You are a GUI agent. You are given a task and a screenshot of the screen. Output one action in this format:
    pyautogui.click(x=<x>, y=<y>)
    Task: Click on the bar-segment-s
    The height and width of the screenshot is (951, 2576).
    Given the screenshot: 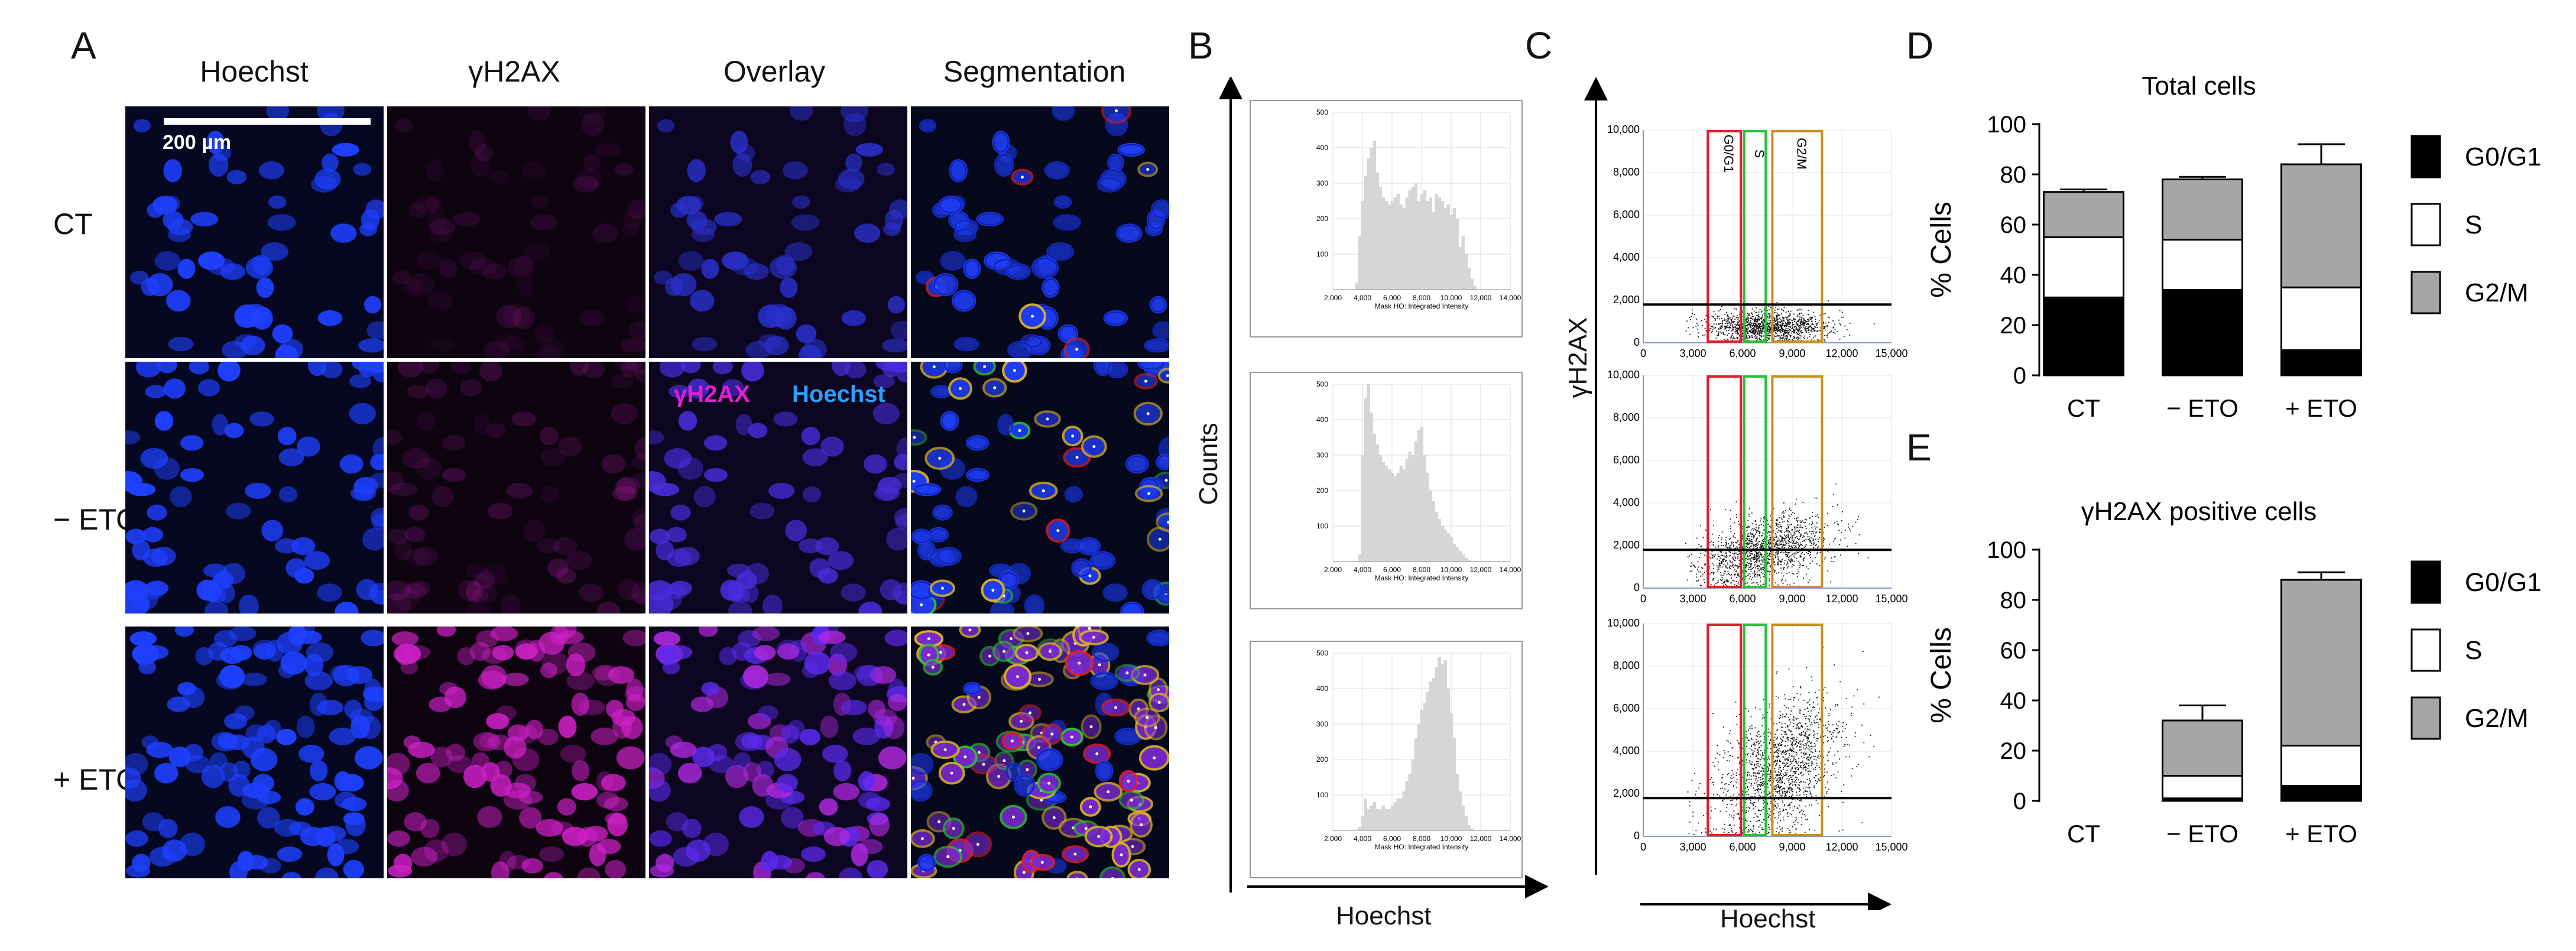 What is the action you would take?
    pyautogui.click(x=2321, y=318)
    